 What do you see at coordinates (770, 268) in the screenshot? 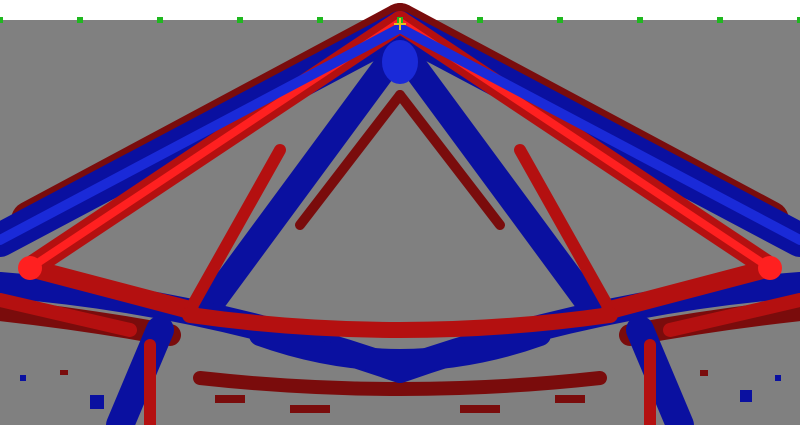
I see `right-joint` at bounding box center [770, 268].